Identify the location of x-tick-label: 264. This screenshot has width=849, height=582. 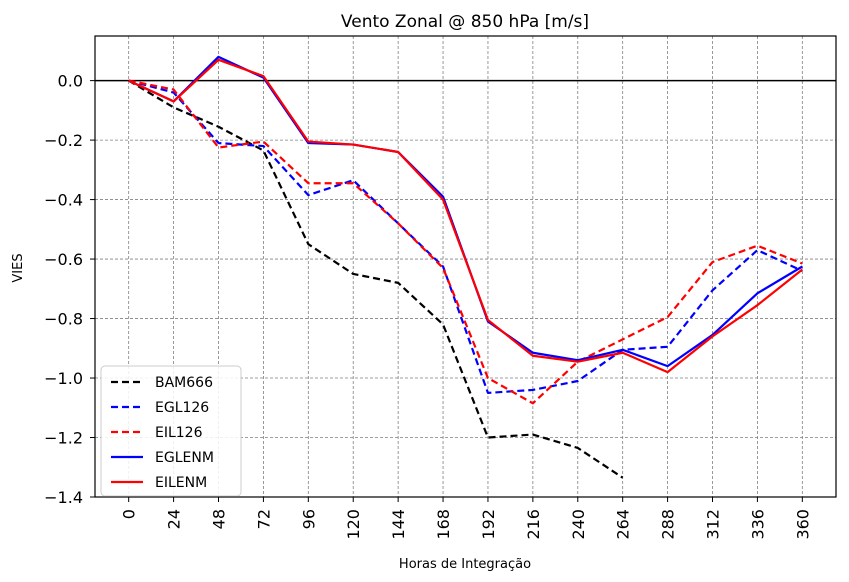
(623, 524).